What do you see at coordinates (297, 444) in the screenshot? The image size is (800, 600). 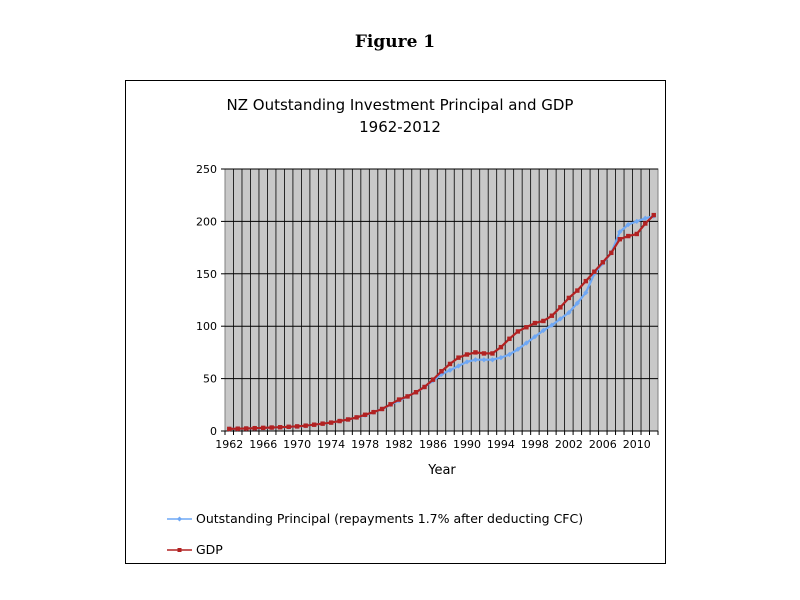 I see `x-tick-label: 1970` at bounding box center [297, 444].